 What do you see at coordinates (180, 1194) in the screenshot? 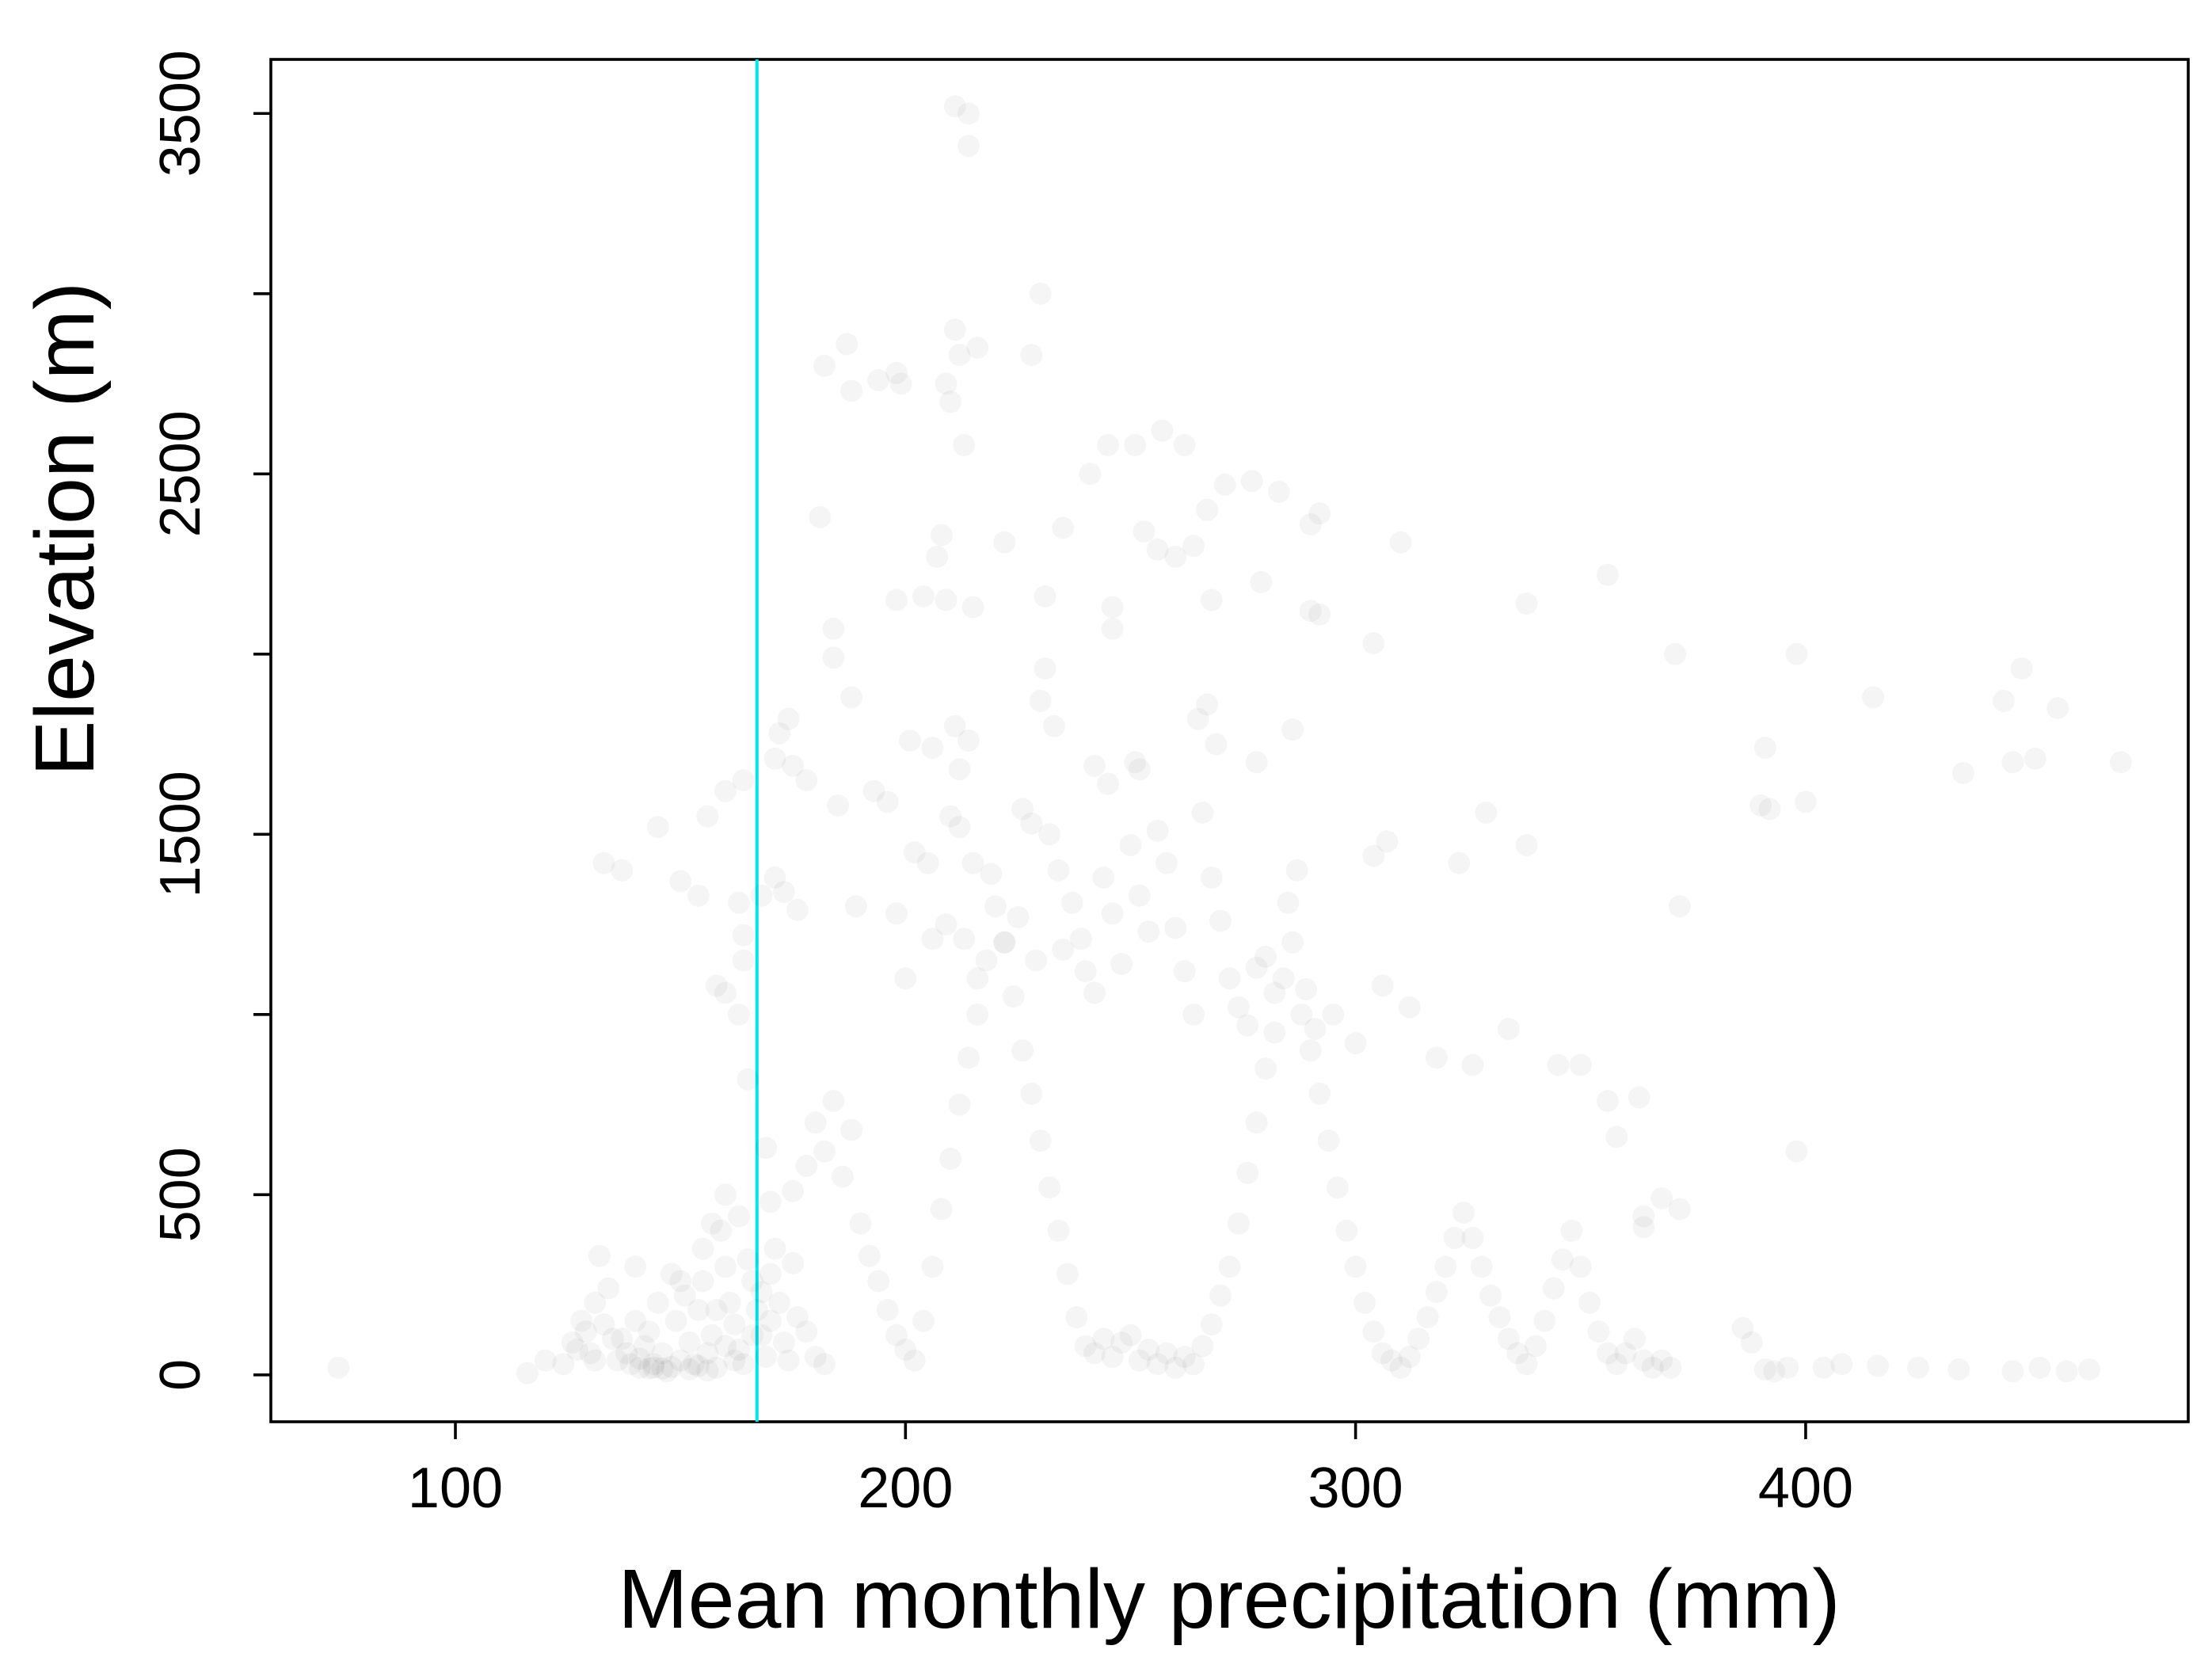
I see `y-tick-label: 500` at bounding box center [180, 1194].